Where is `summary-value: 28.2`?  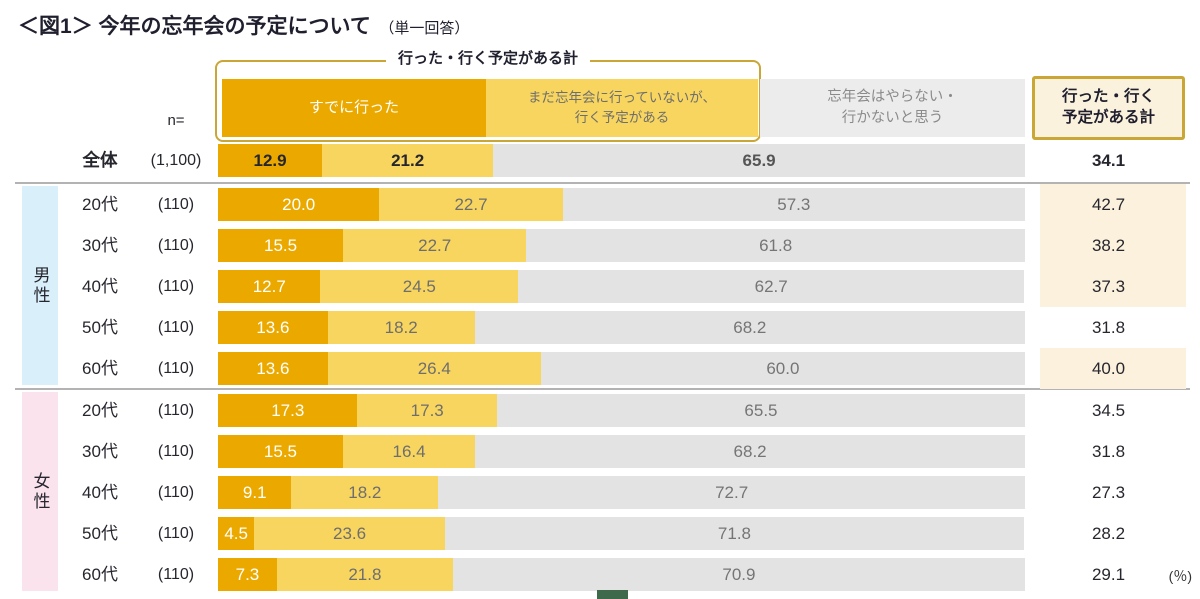
summary-value: 28.2 is located at coordinates (1108, 533).